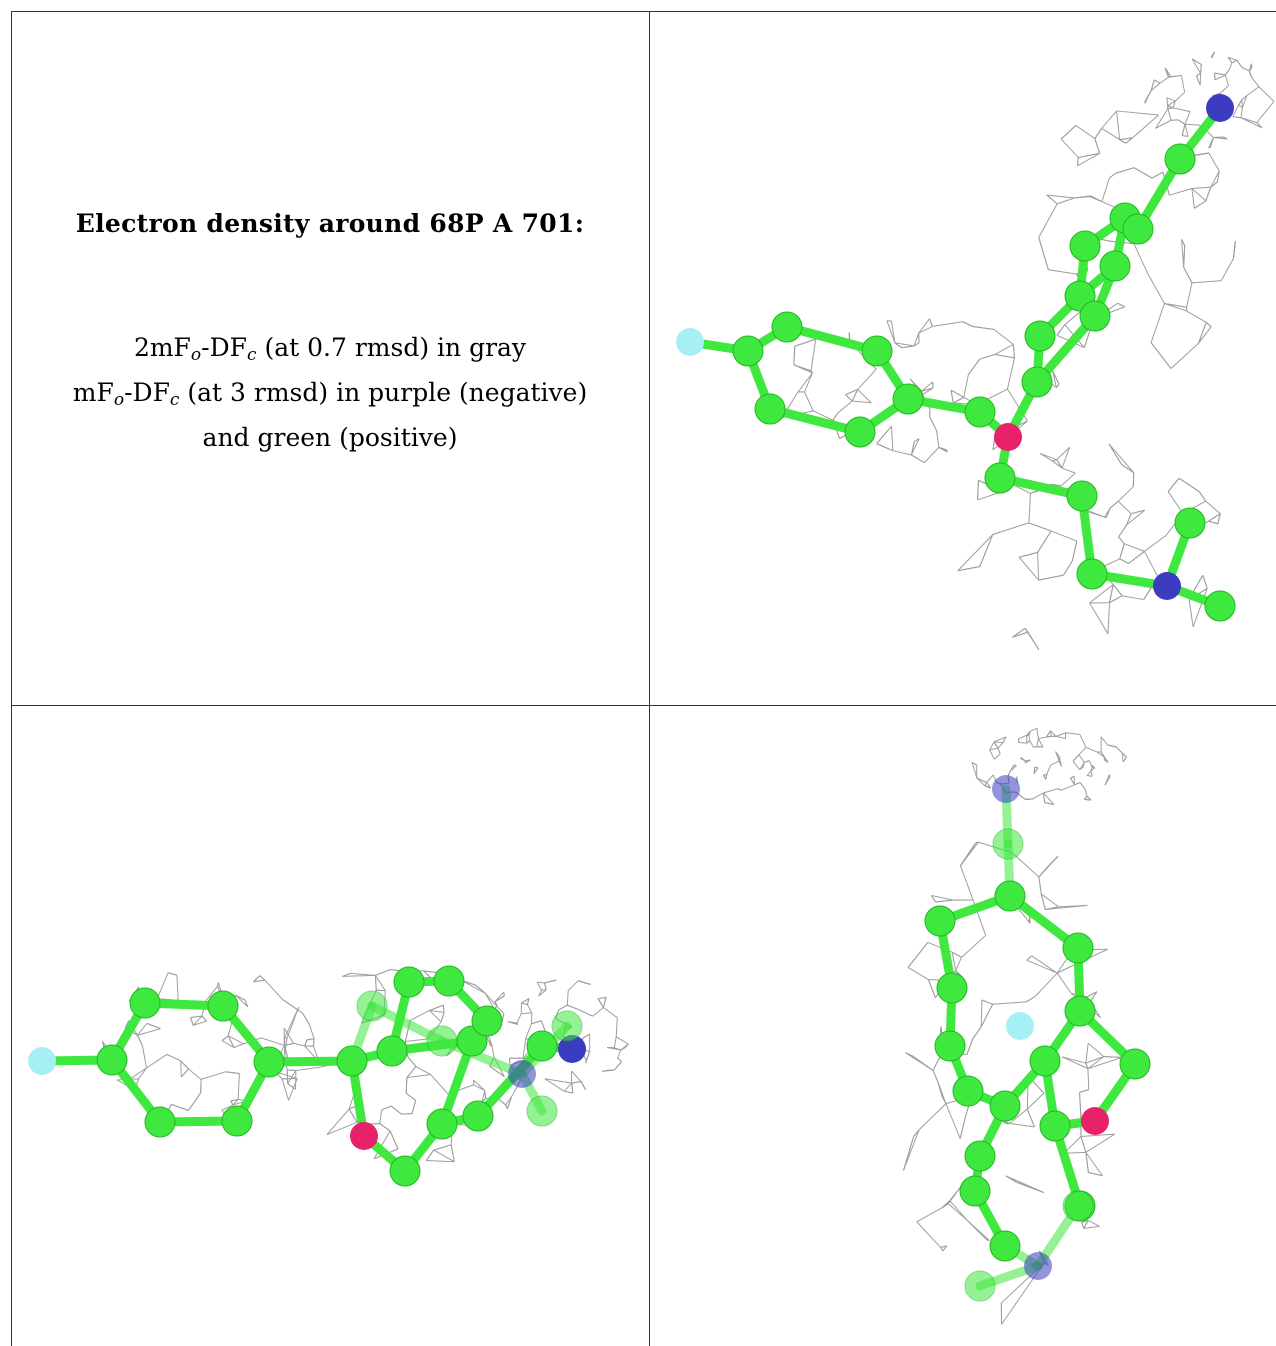  Describe the element at coordinates (330, 223) in the screenshot. I see `figure-title: Electron density around 68P A 701:` at that location.